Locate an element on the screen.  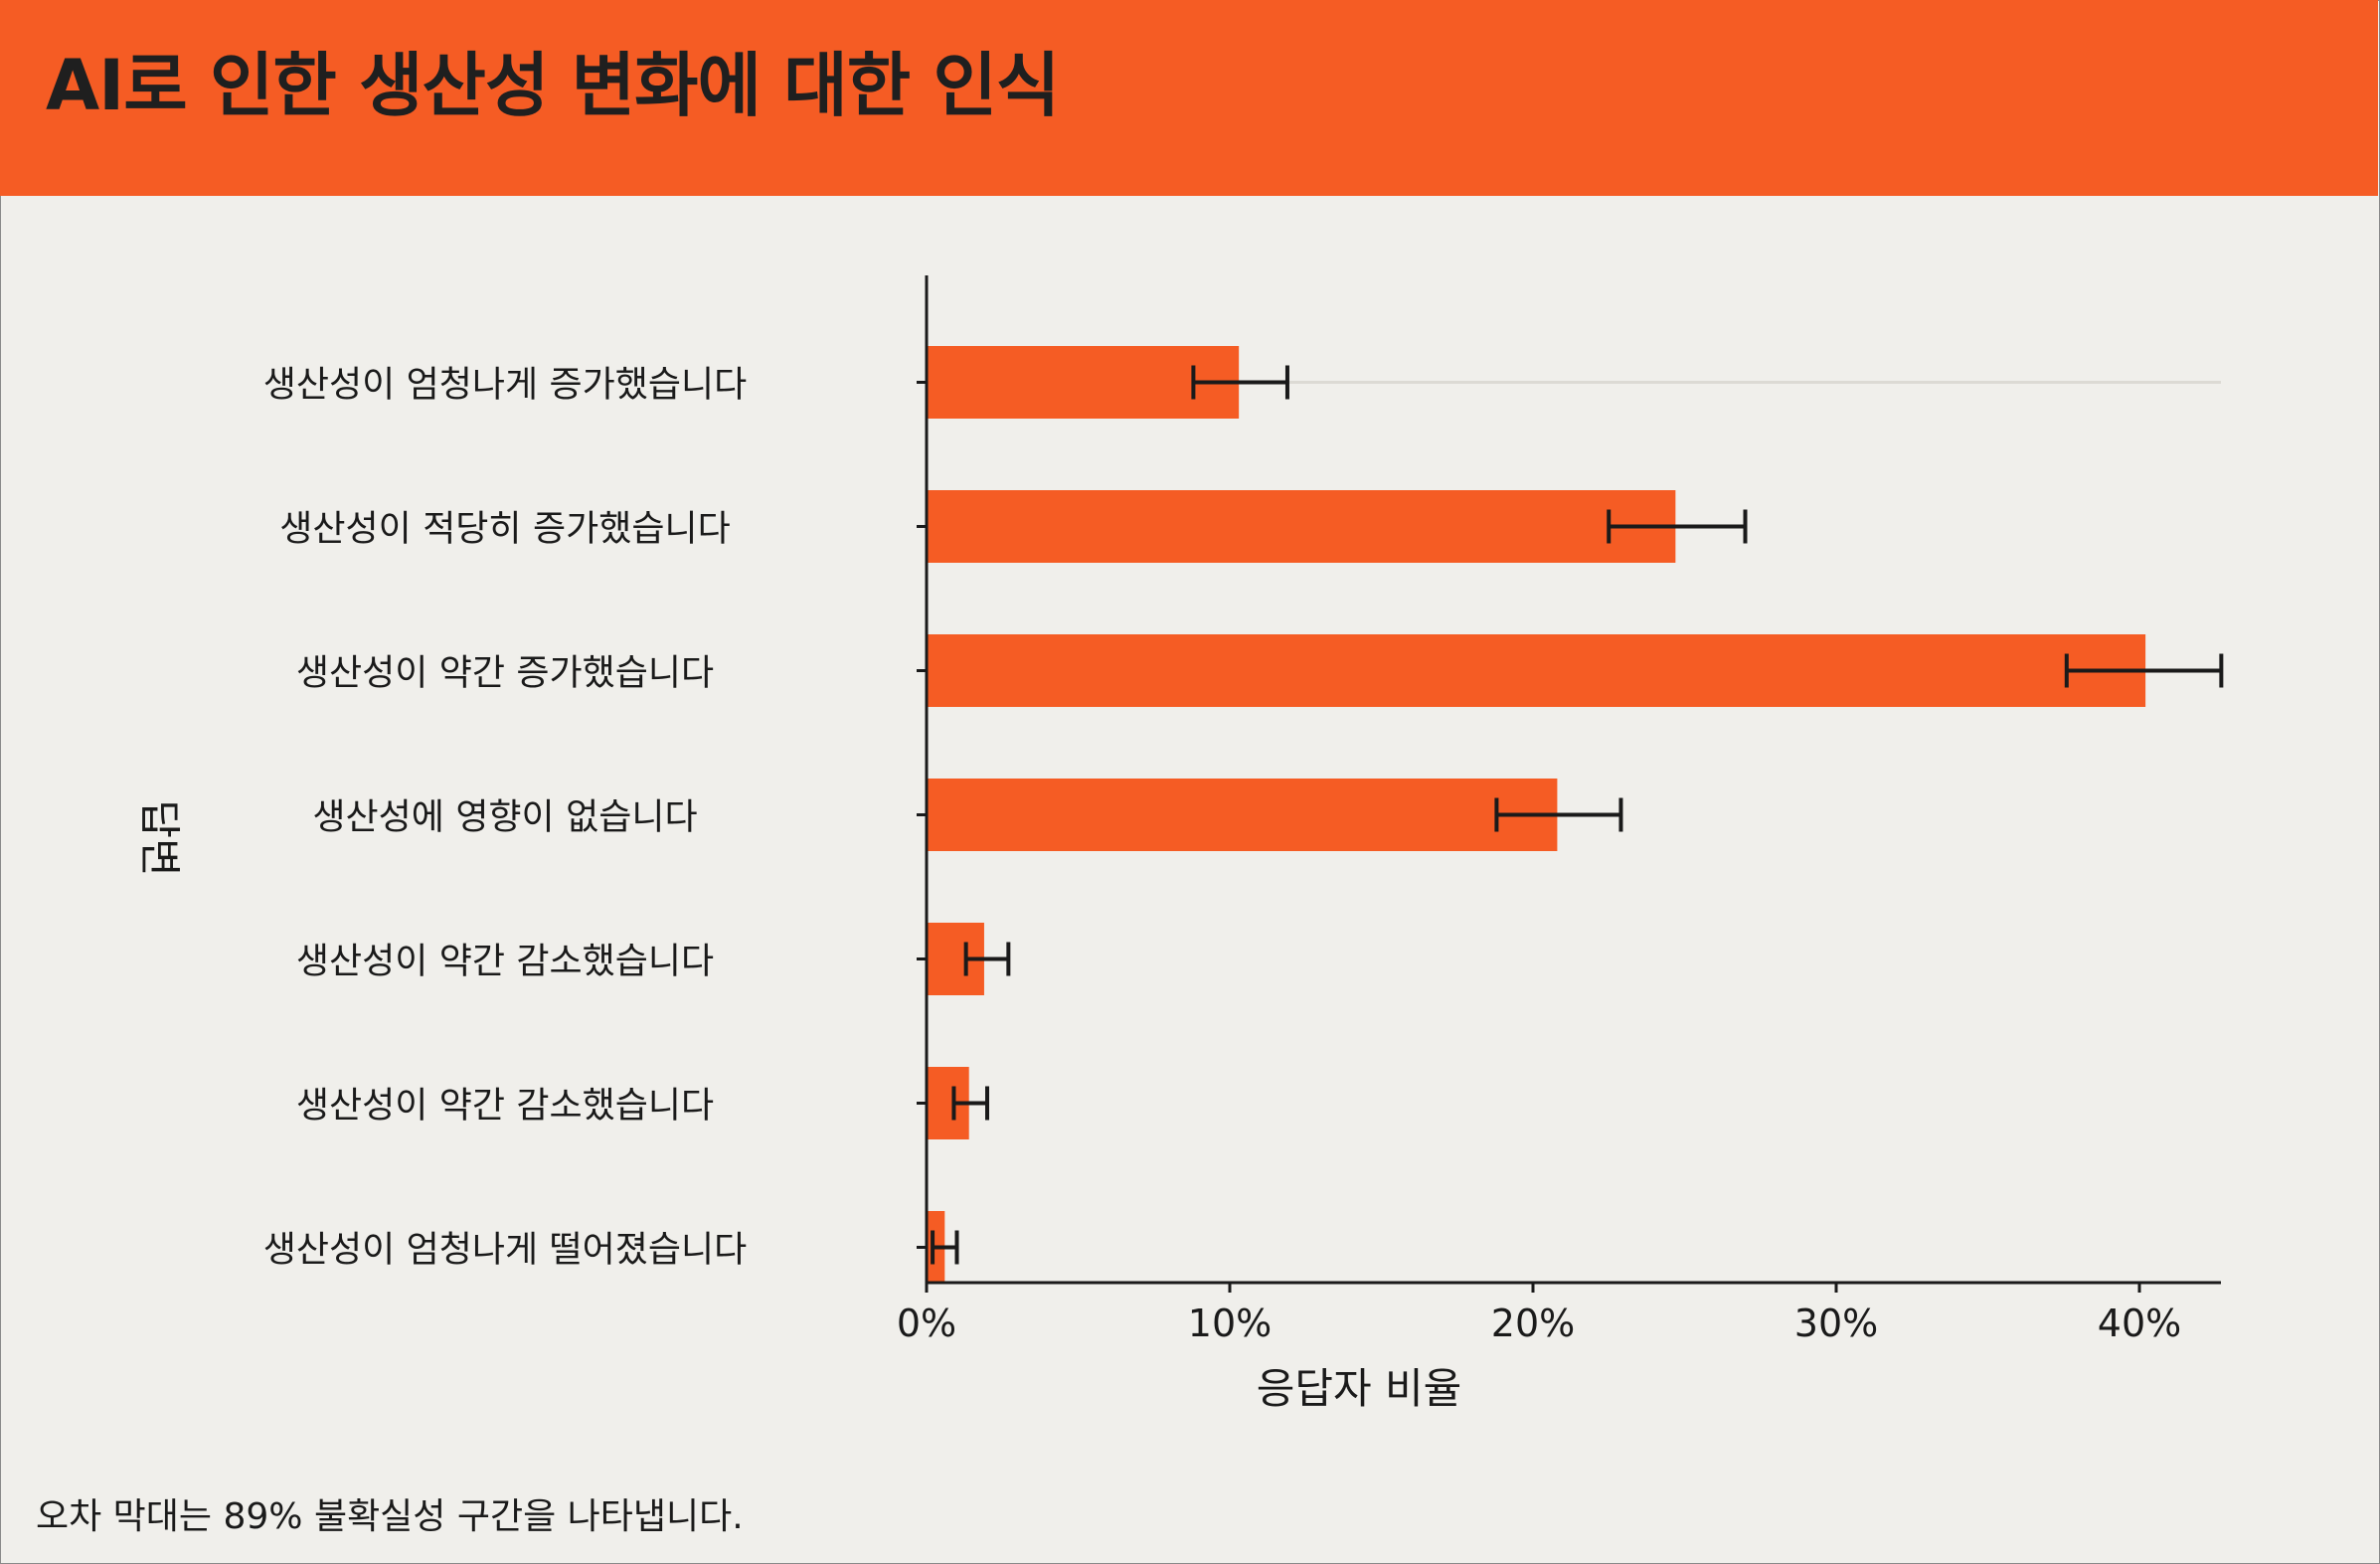
footnote: 오차 막대는 89% 불확실성 구간을 나타냅니다. is located at coordinates (390, 1516).